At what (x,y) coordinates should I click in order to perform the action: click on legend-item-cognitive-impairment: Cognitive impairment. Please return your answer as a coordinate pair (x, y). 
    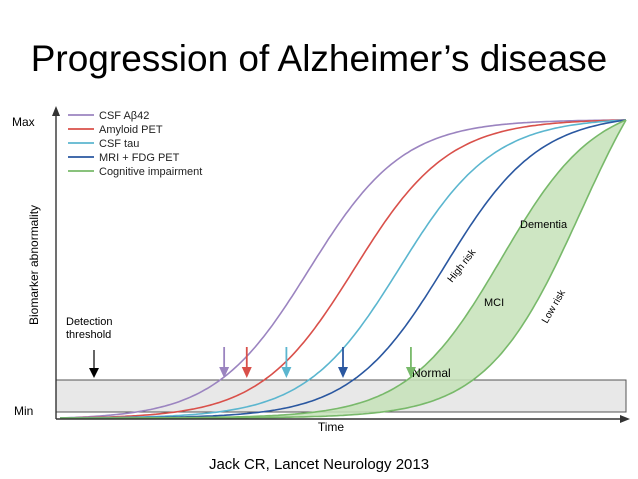
    Looking at the image, I should click on (135, 172).